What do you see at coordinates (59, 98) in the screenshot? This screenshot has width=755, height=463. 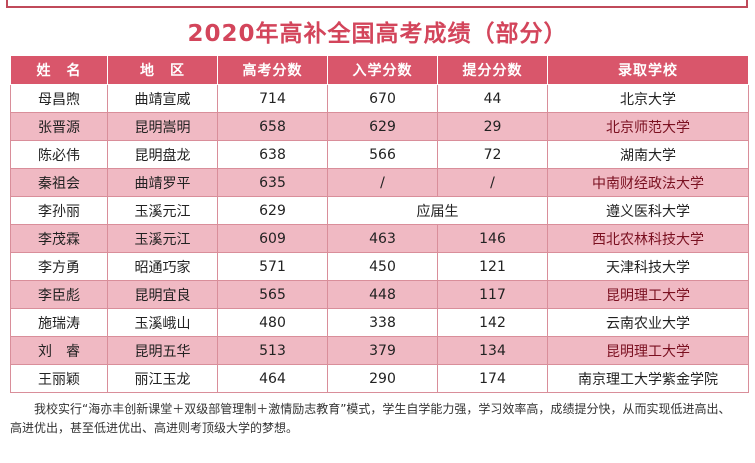 I see `cell-name: 母昌煦` at bounding box center [59, 98].